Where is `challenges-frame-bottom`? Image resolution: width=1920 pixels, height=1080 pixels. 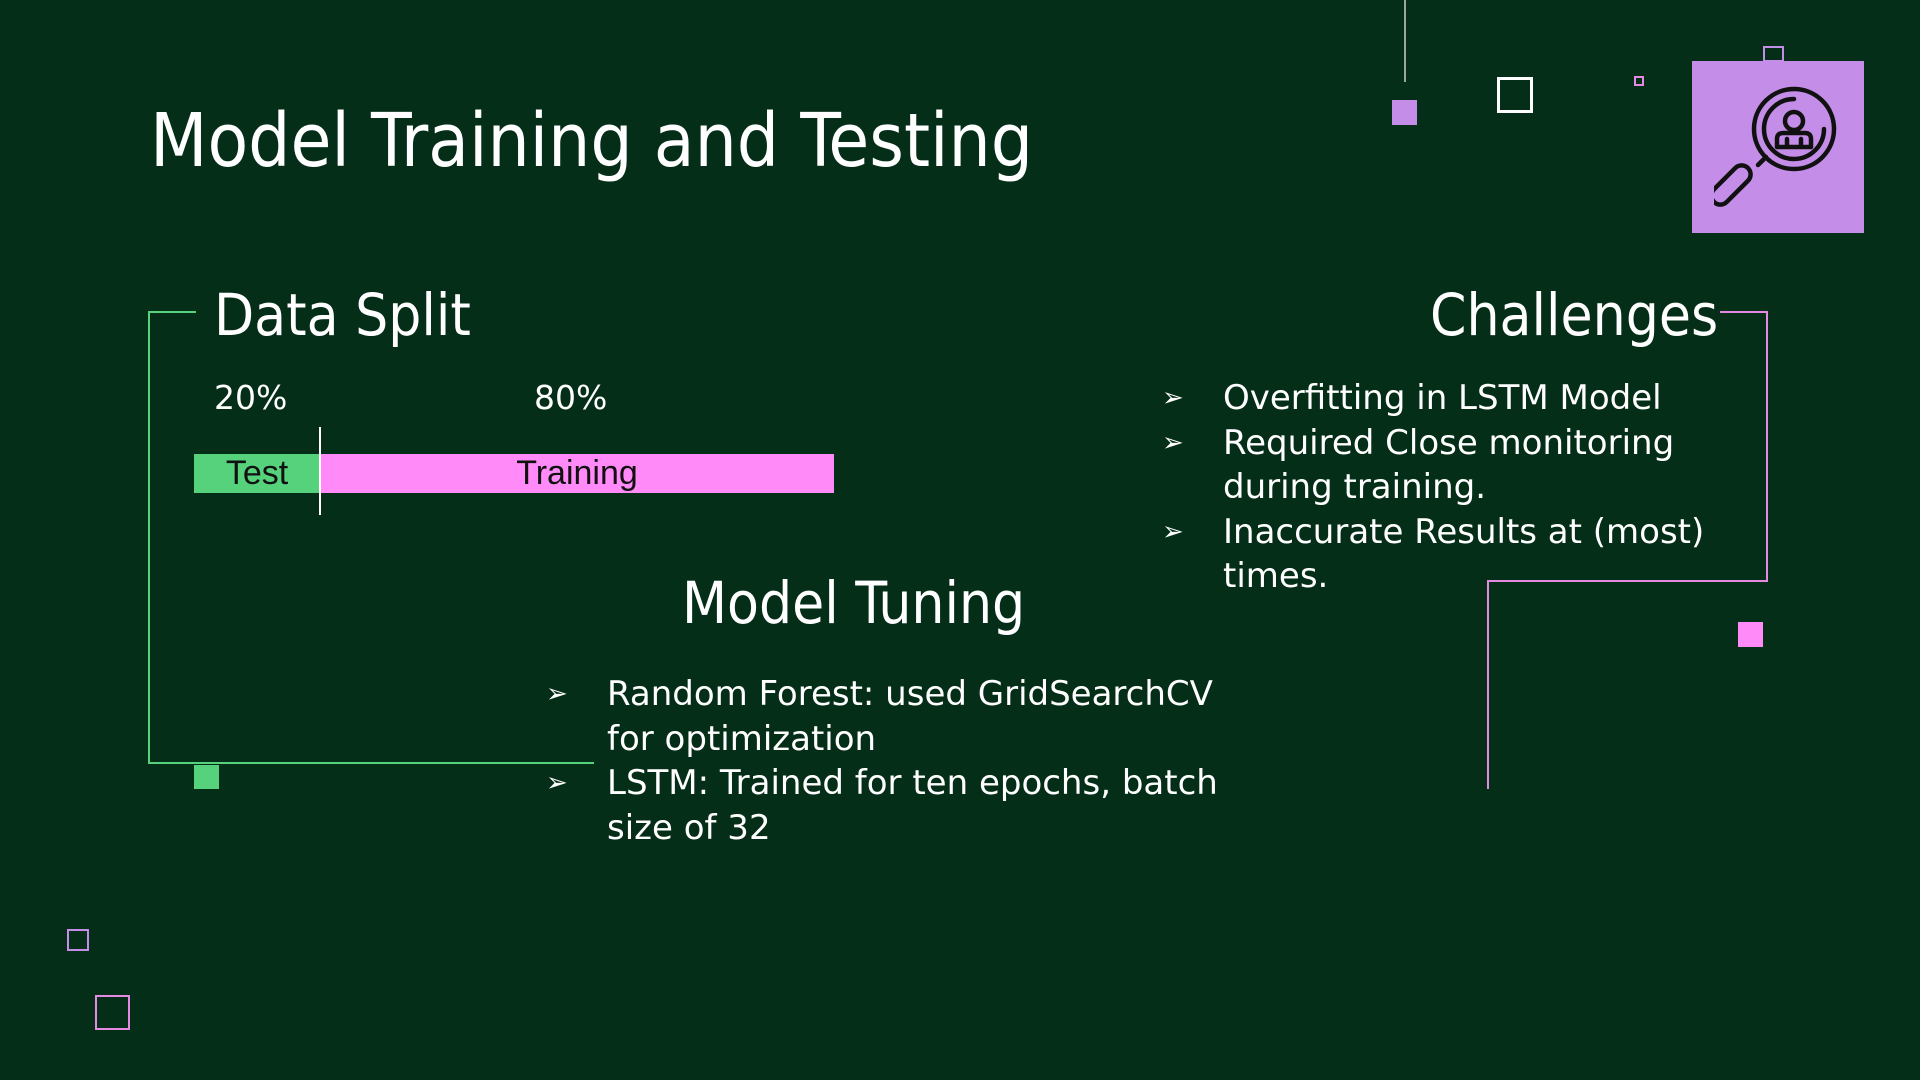 challenges-frame-bottom is located at coordinates (1627, 581).